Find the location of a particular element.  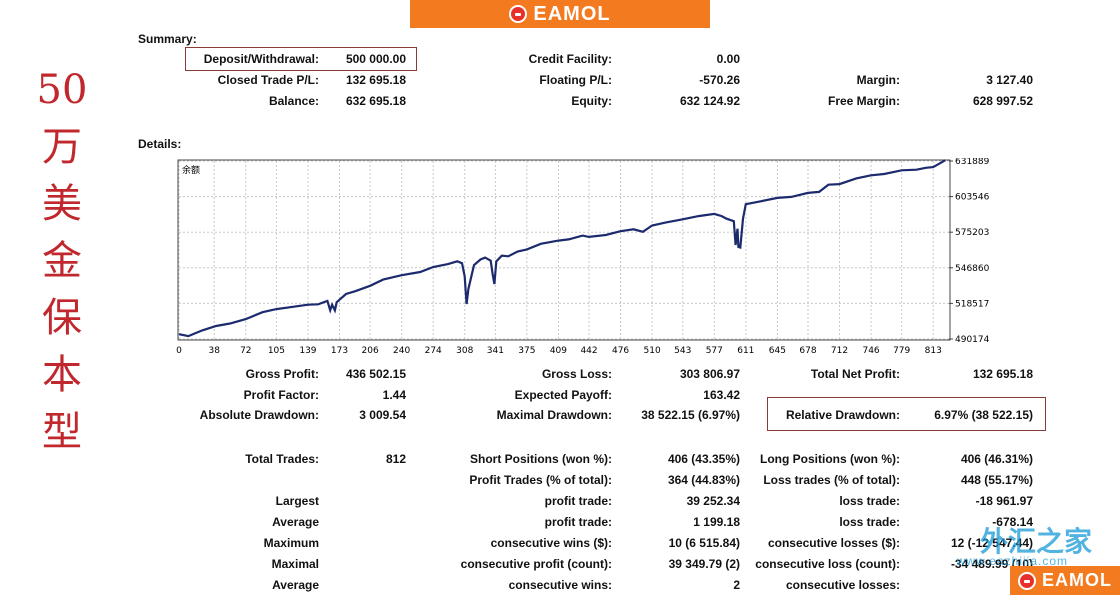

x-tick-label: 476 is located at coordinates (620, 351).